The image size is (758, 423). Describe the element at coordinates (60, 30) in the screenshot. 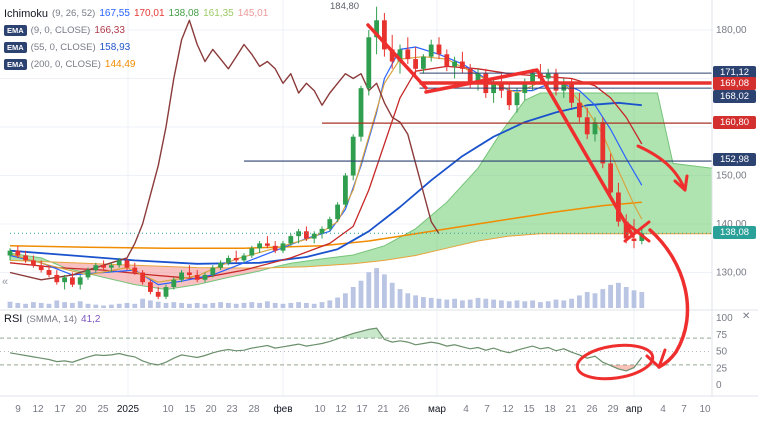

I see `ema9-params: (9, 0, CLOSE)` at that location.